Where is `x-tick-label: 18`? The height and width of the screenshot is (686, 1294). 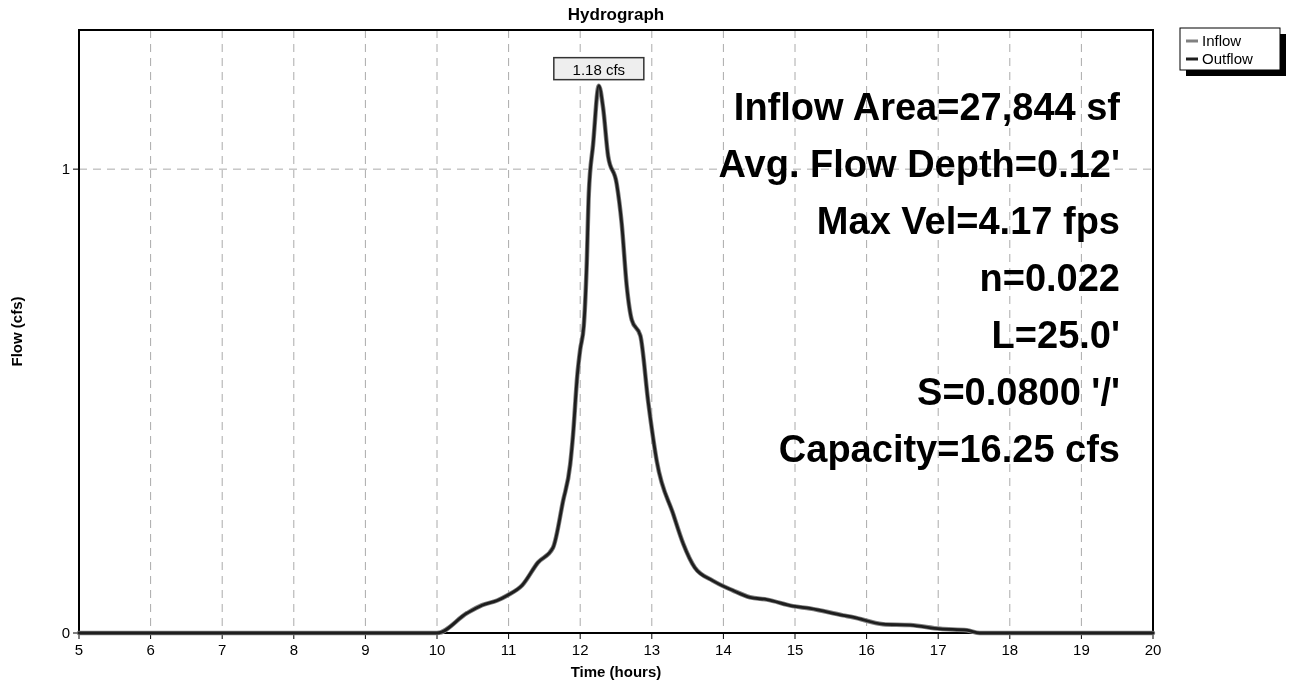 x-tick-label: 18 is located at coordinates (1010, 649).